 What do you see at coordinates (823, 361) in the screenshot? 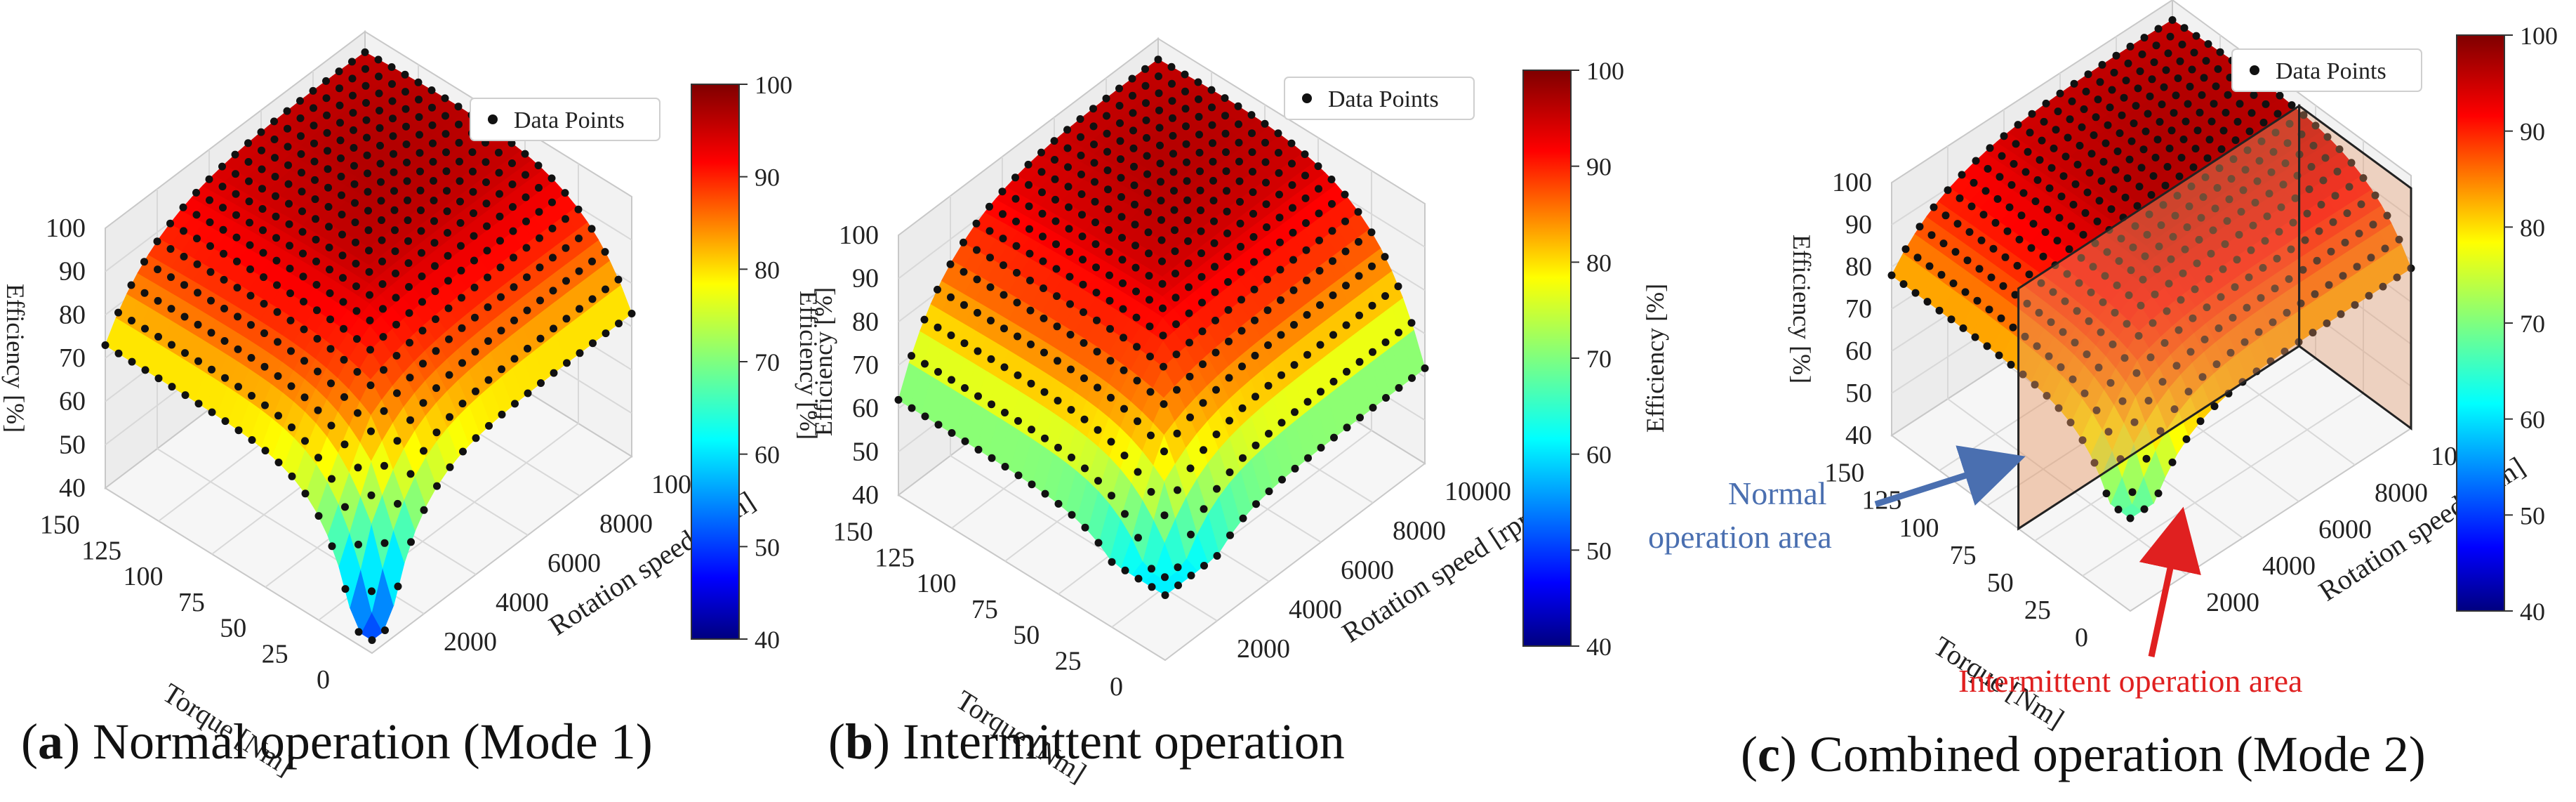
I see `colorbar-label: Efficiency [%]` at bounding box center [823, 361].